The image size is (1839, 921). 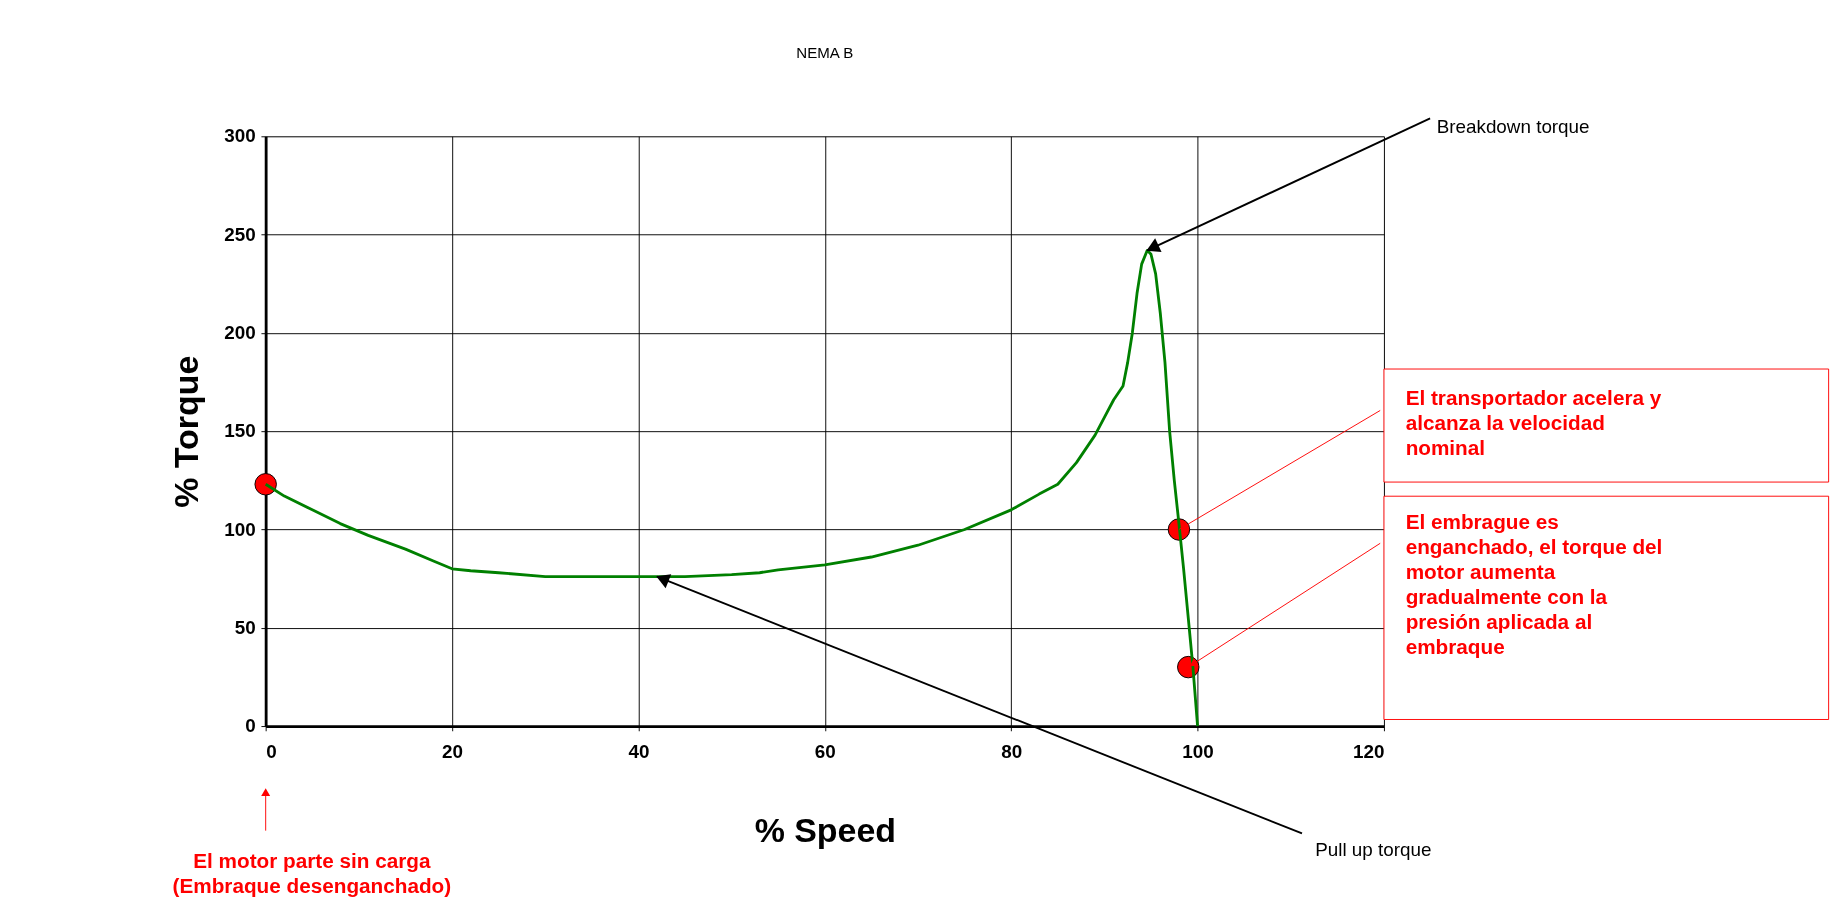 What do you see at coordinates (240, 431) in the screenshot?
I see `y-tick-label: 150` at bounding box center [240, 431].